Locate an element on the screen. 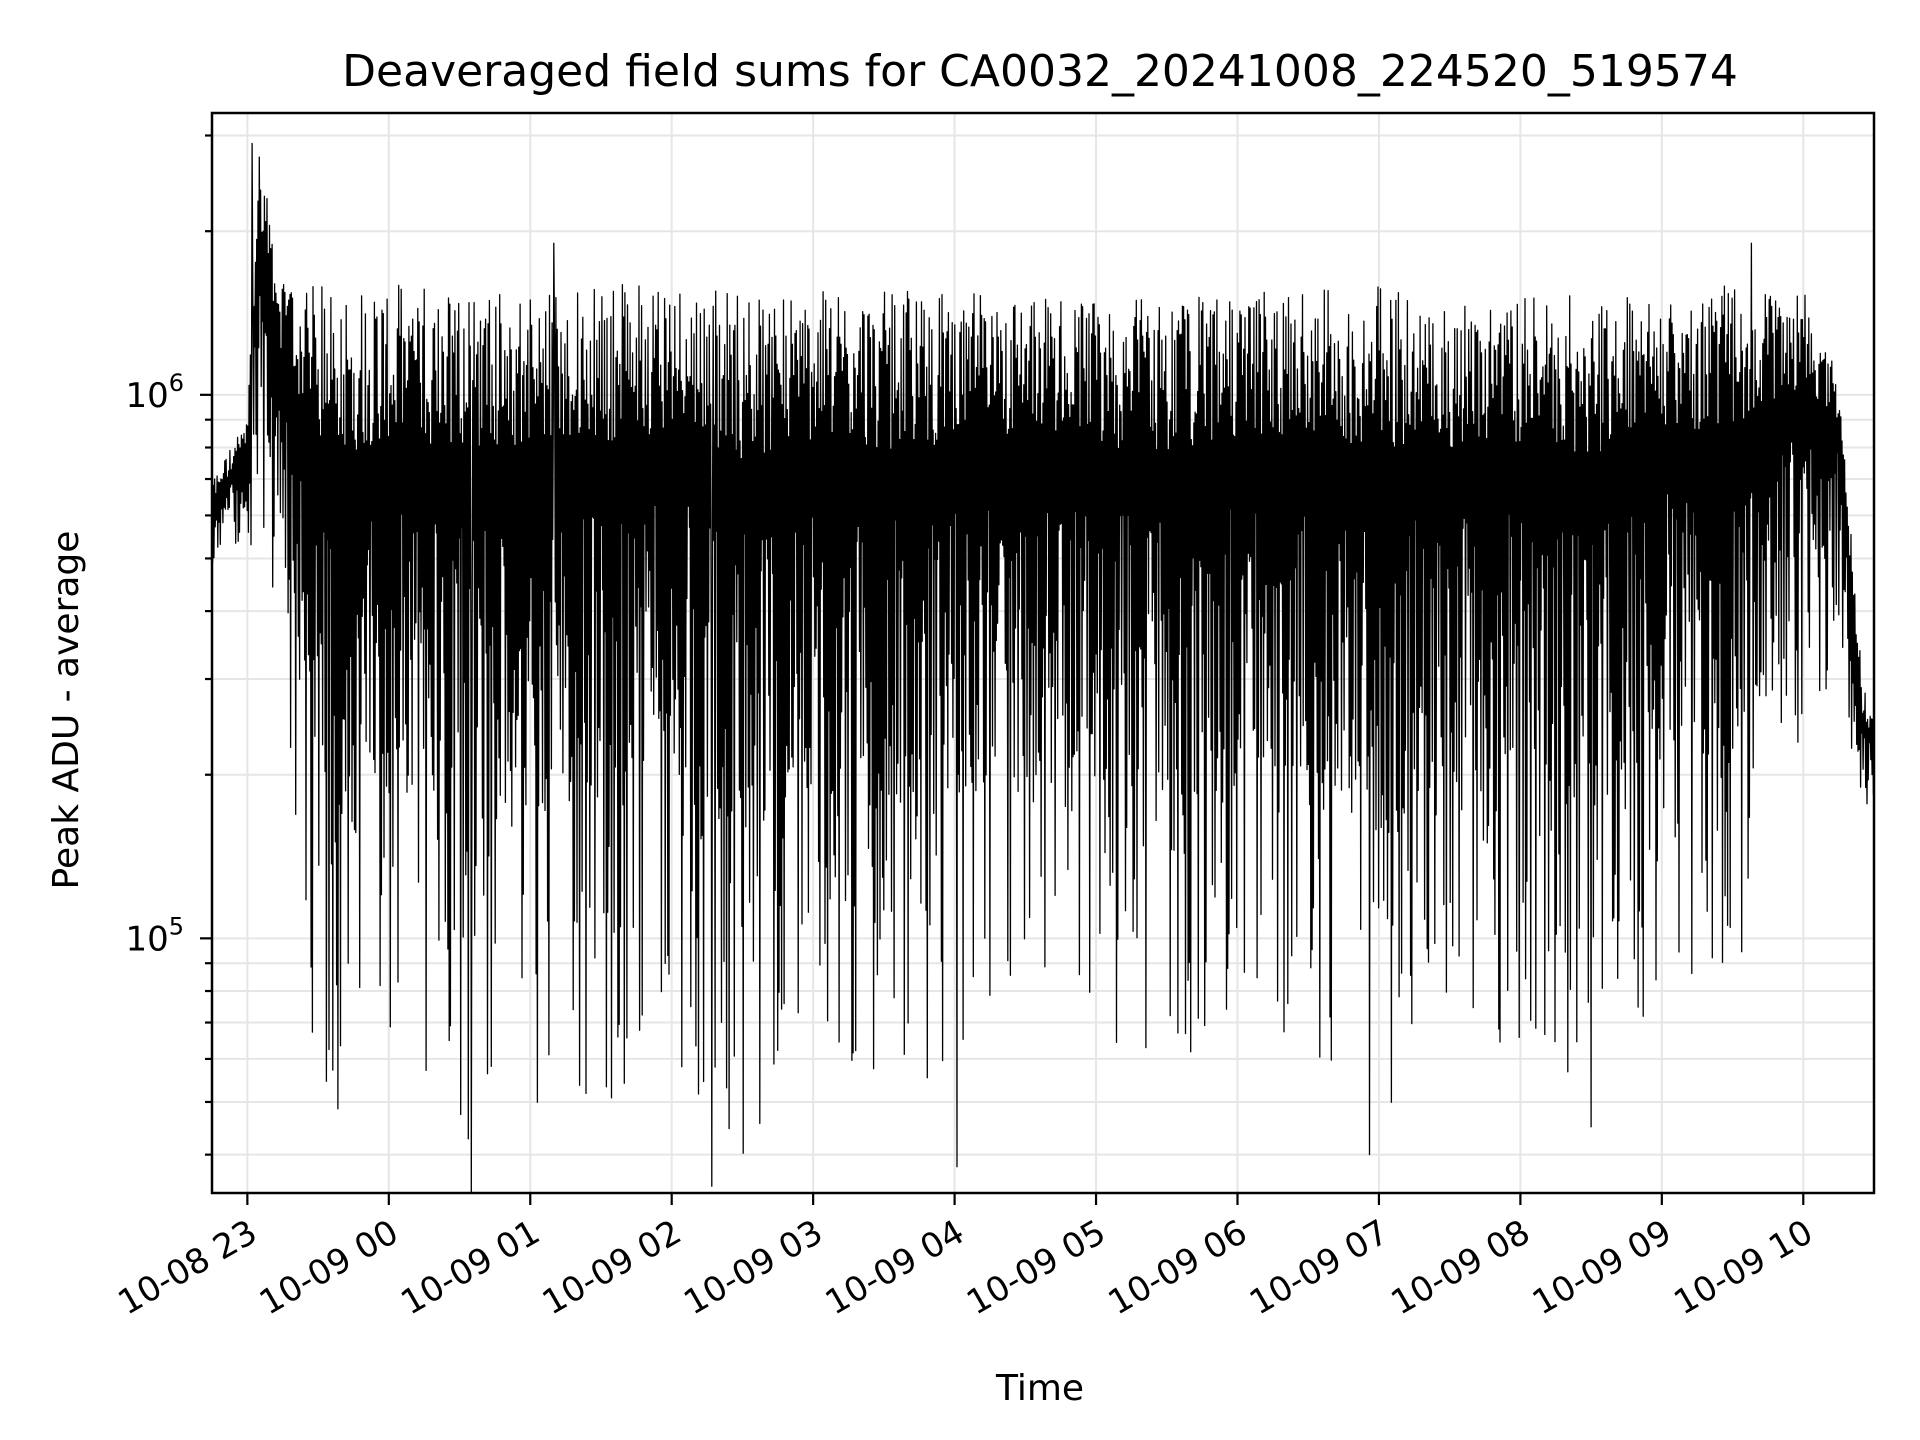  x-axis-label: Time is located at coordinates (1039, 1388).